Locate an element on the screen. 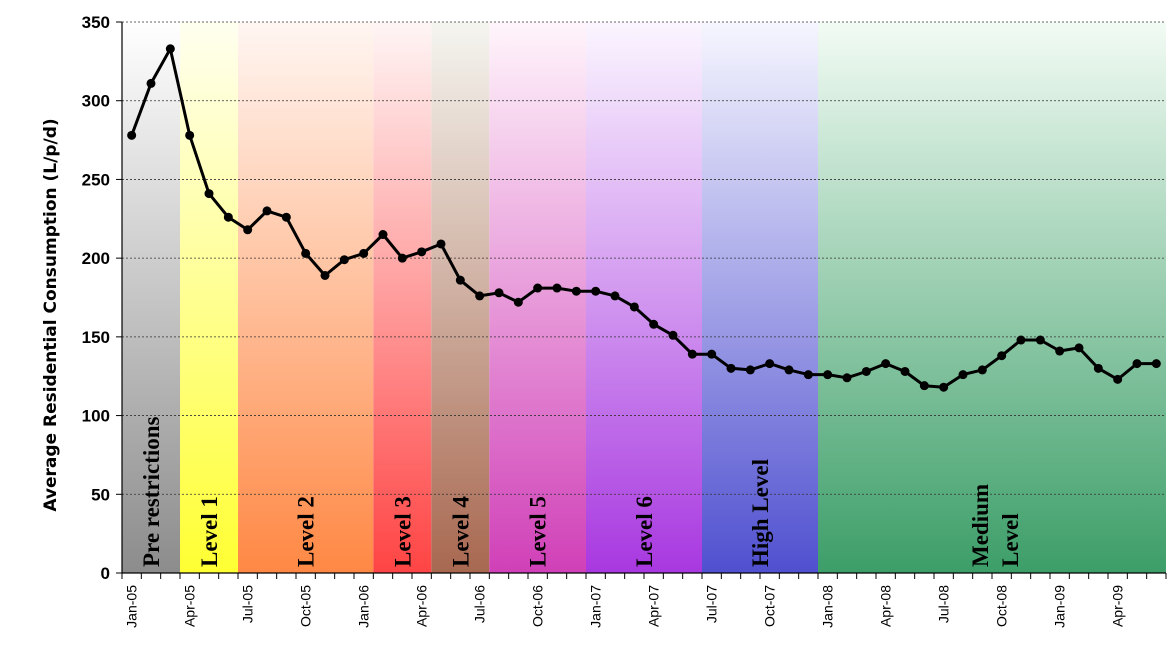 Image resolution: width=1170 pixels, height=660 pixels. x-tick-label: Apr-08 is located at coordinates (886, 606).